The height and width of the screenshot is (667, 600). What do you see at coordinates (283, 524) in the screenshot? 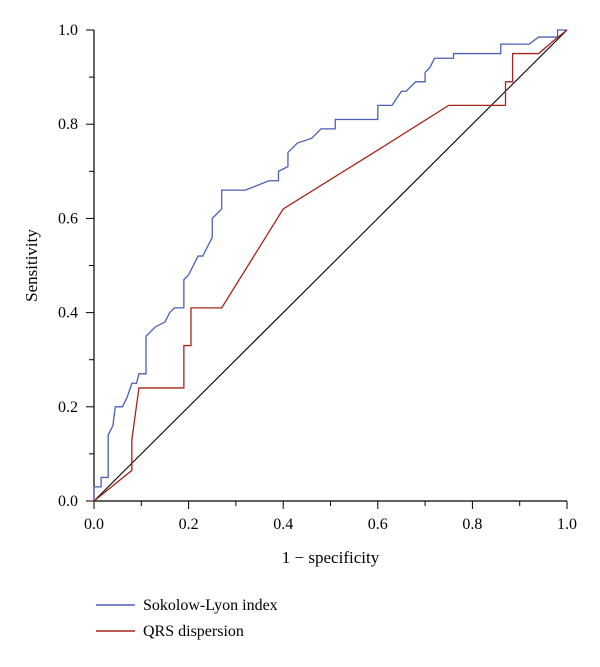
I see `x-tick-label: 0.4` at bounding box center [283, 524].